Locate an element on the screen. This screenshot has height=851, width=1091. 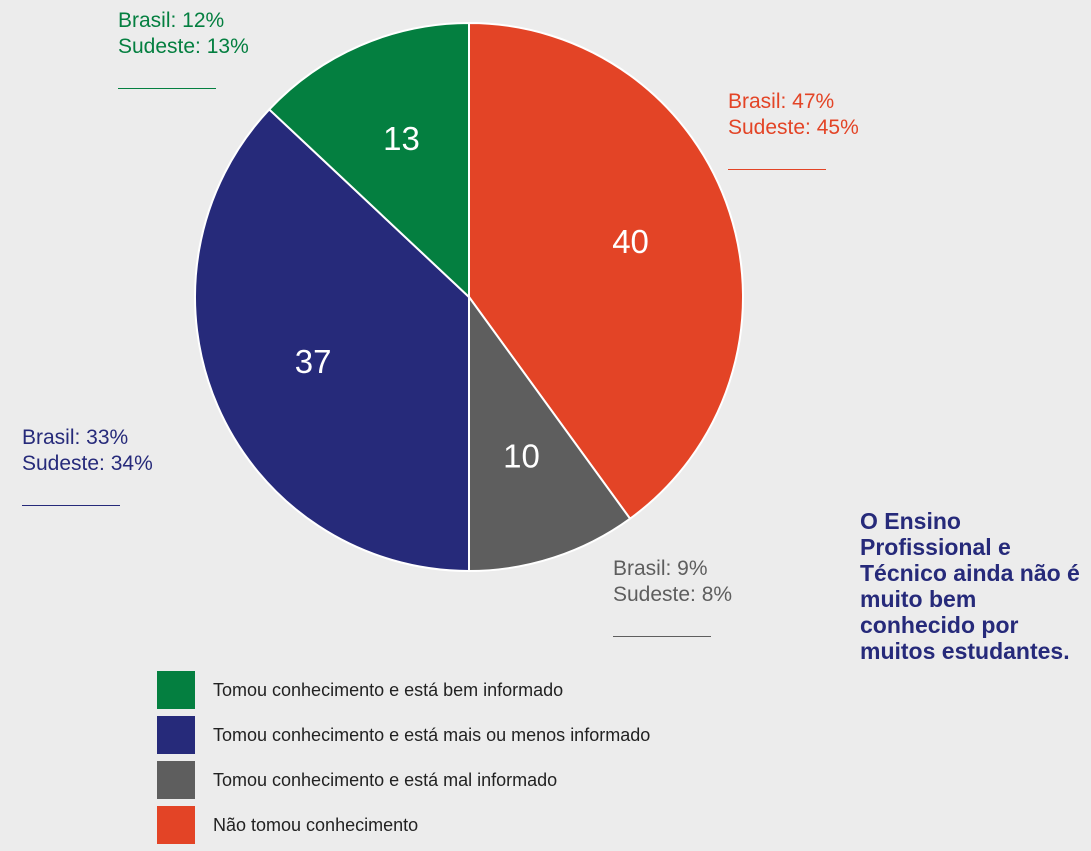
annotation-sudeste: Sudeste: 45% is located at coordinates (793, 127).